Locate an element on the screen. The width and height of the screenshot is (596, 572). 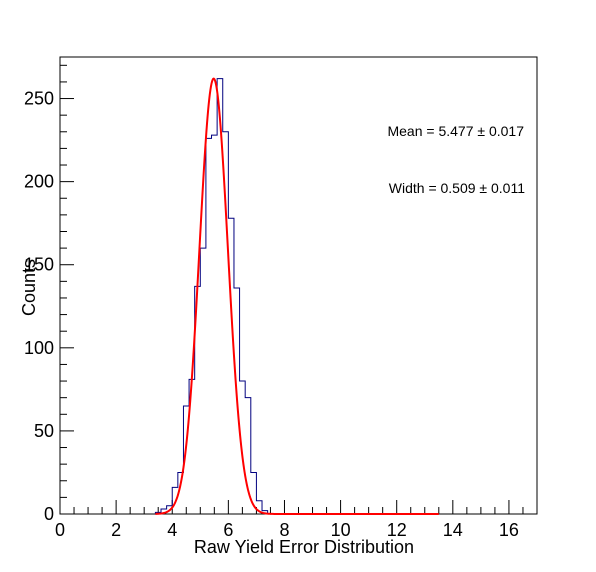
x-tick-label: 2 is located at coordinates (116, 530).